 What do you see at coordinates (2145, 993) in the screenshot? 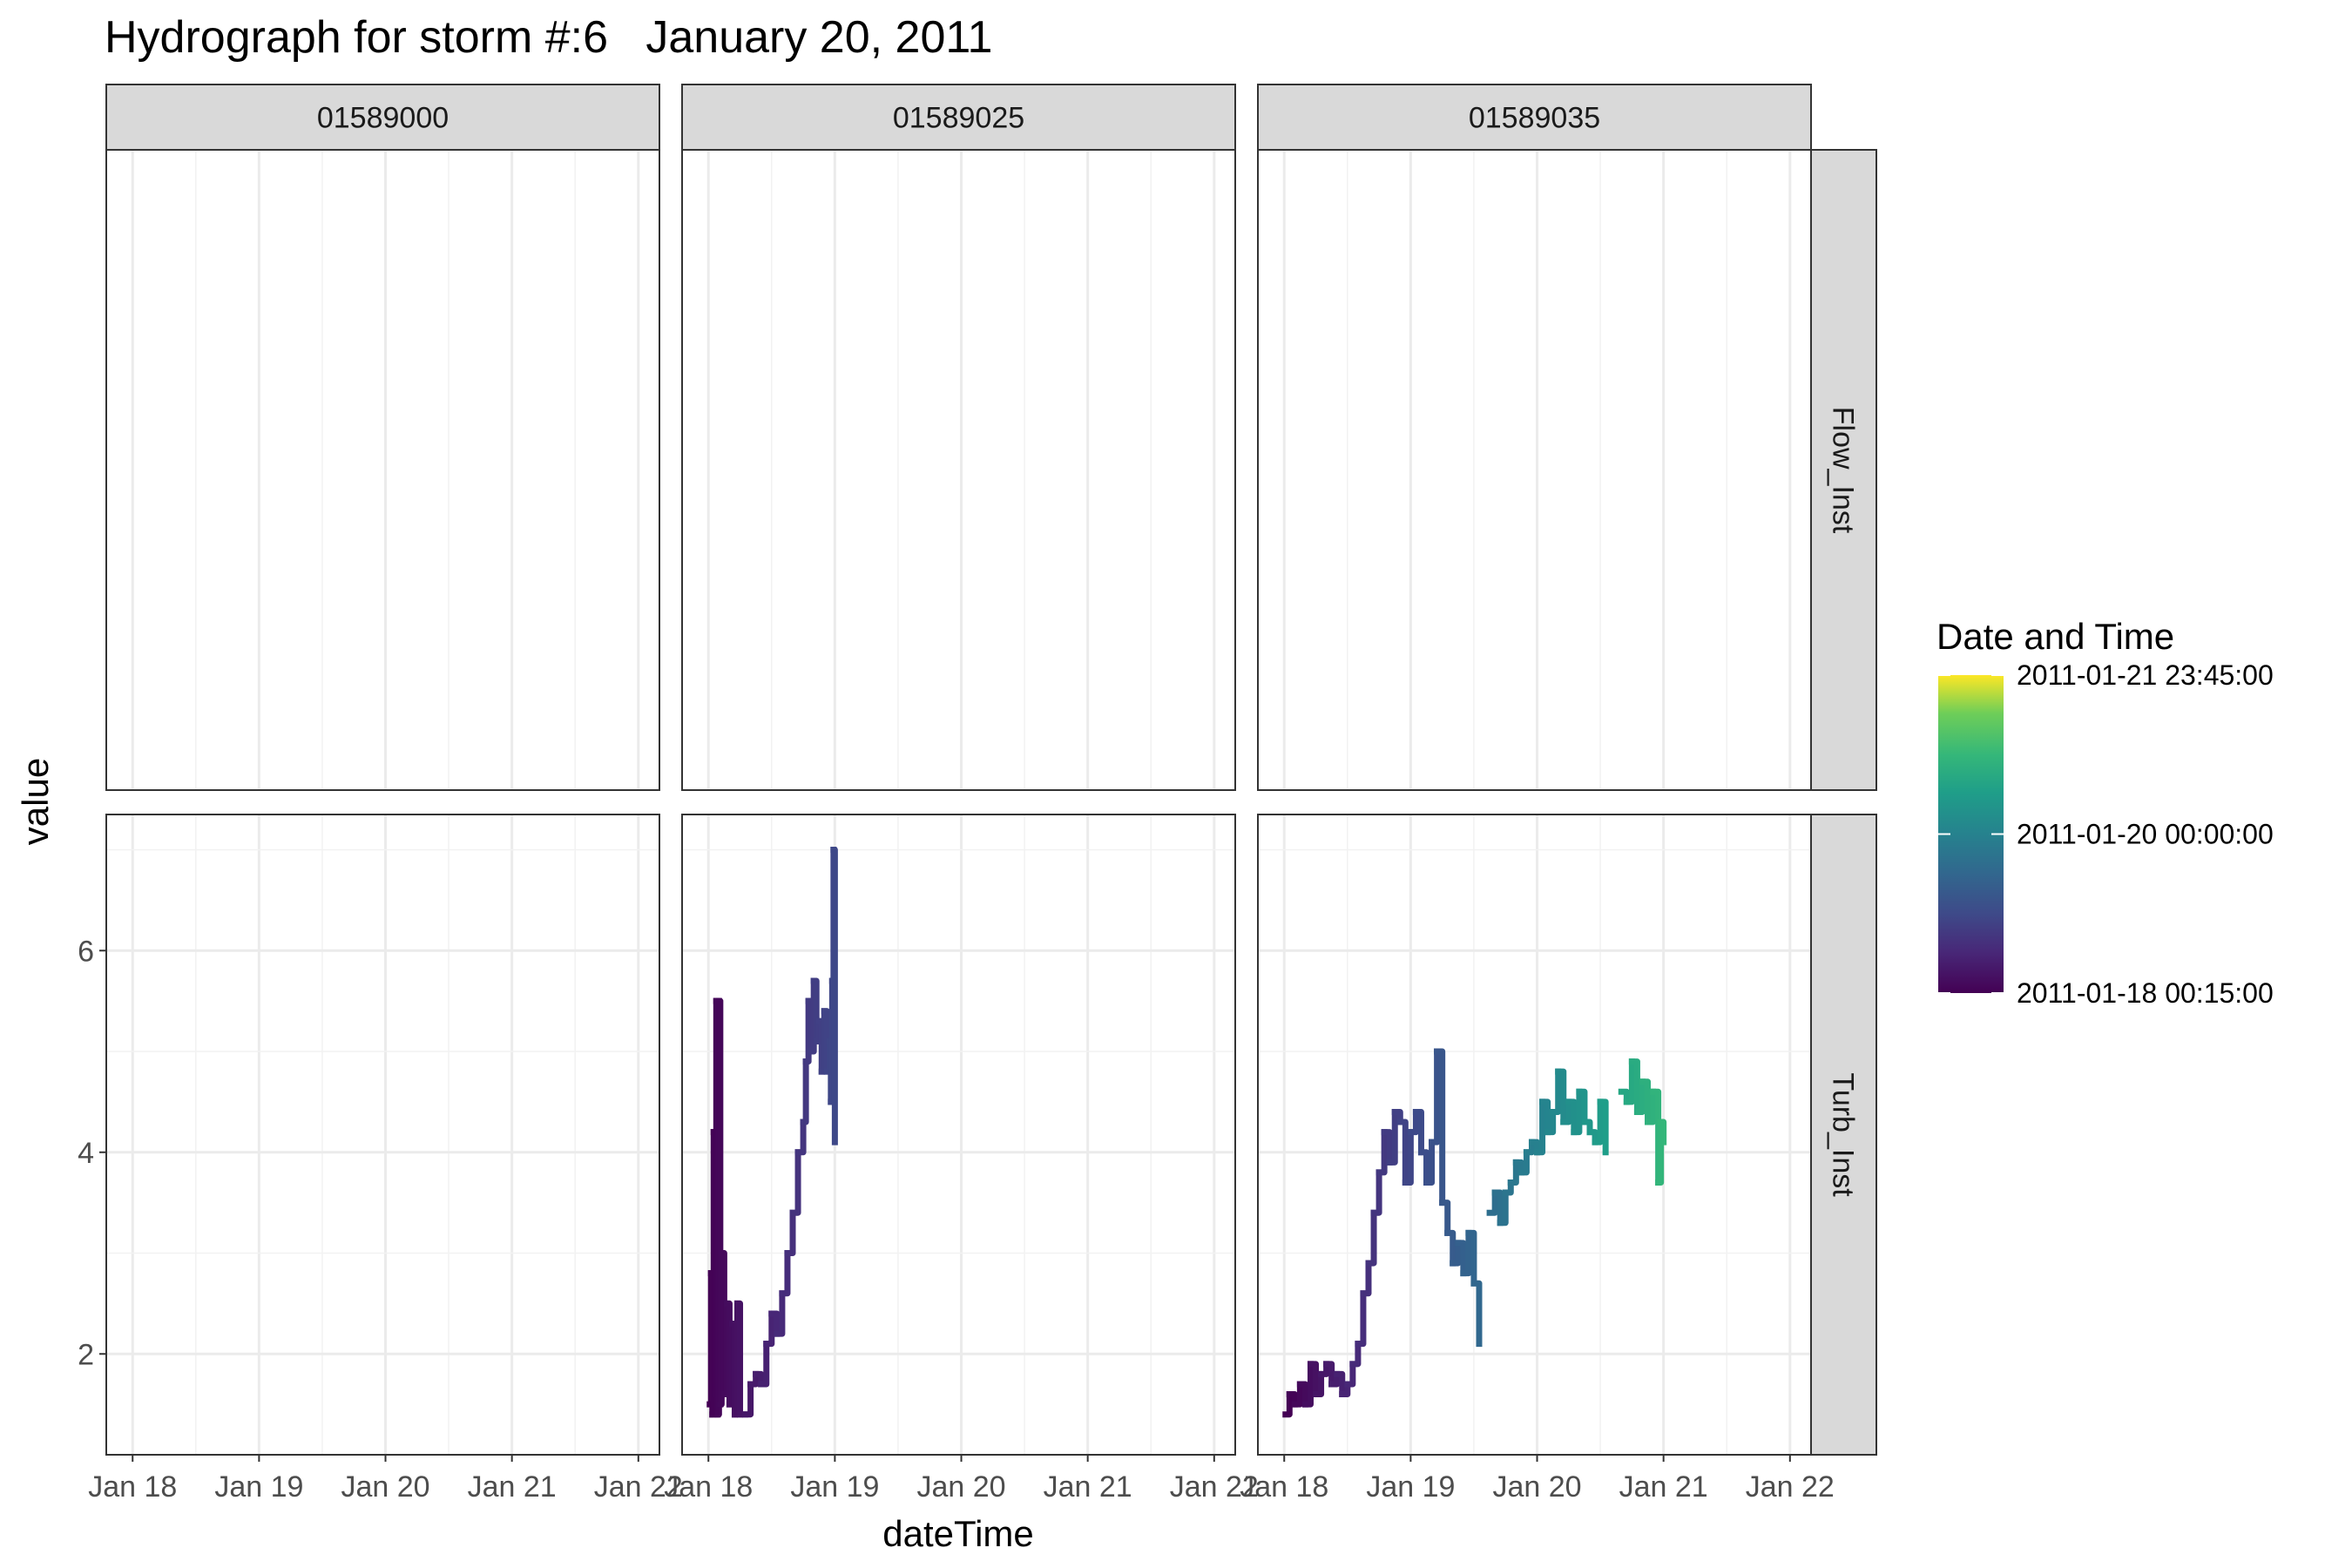
I see `legend-break-label: 2011-01-18 00:15:00` at bounding box center [2145, 993].